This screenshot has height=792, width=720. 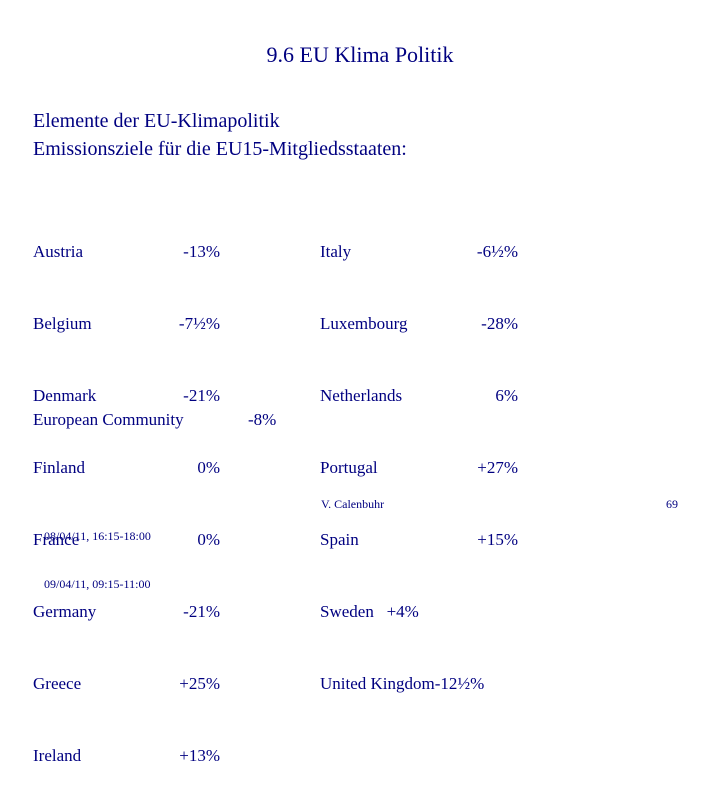 What do you see at coordinates (59, 467) in the screenshot?
I see `country-name: Finland` at bounding box center [59, 467].